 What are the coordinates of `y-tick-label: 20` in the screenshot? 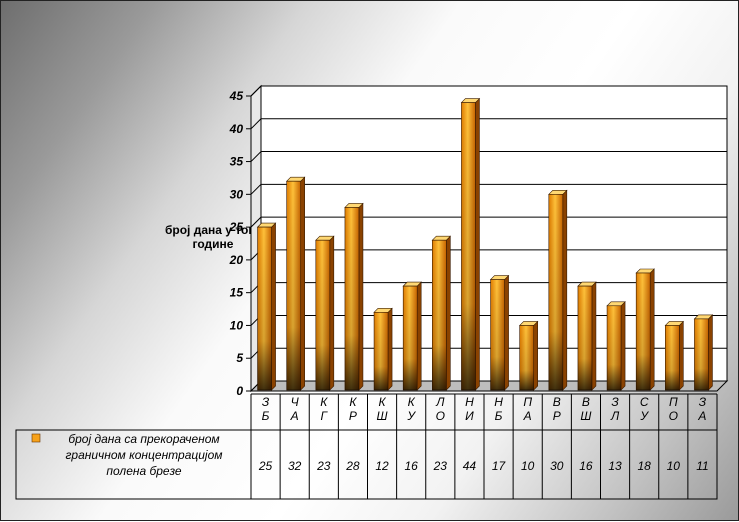 It's located at (236, 260).